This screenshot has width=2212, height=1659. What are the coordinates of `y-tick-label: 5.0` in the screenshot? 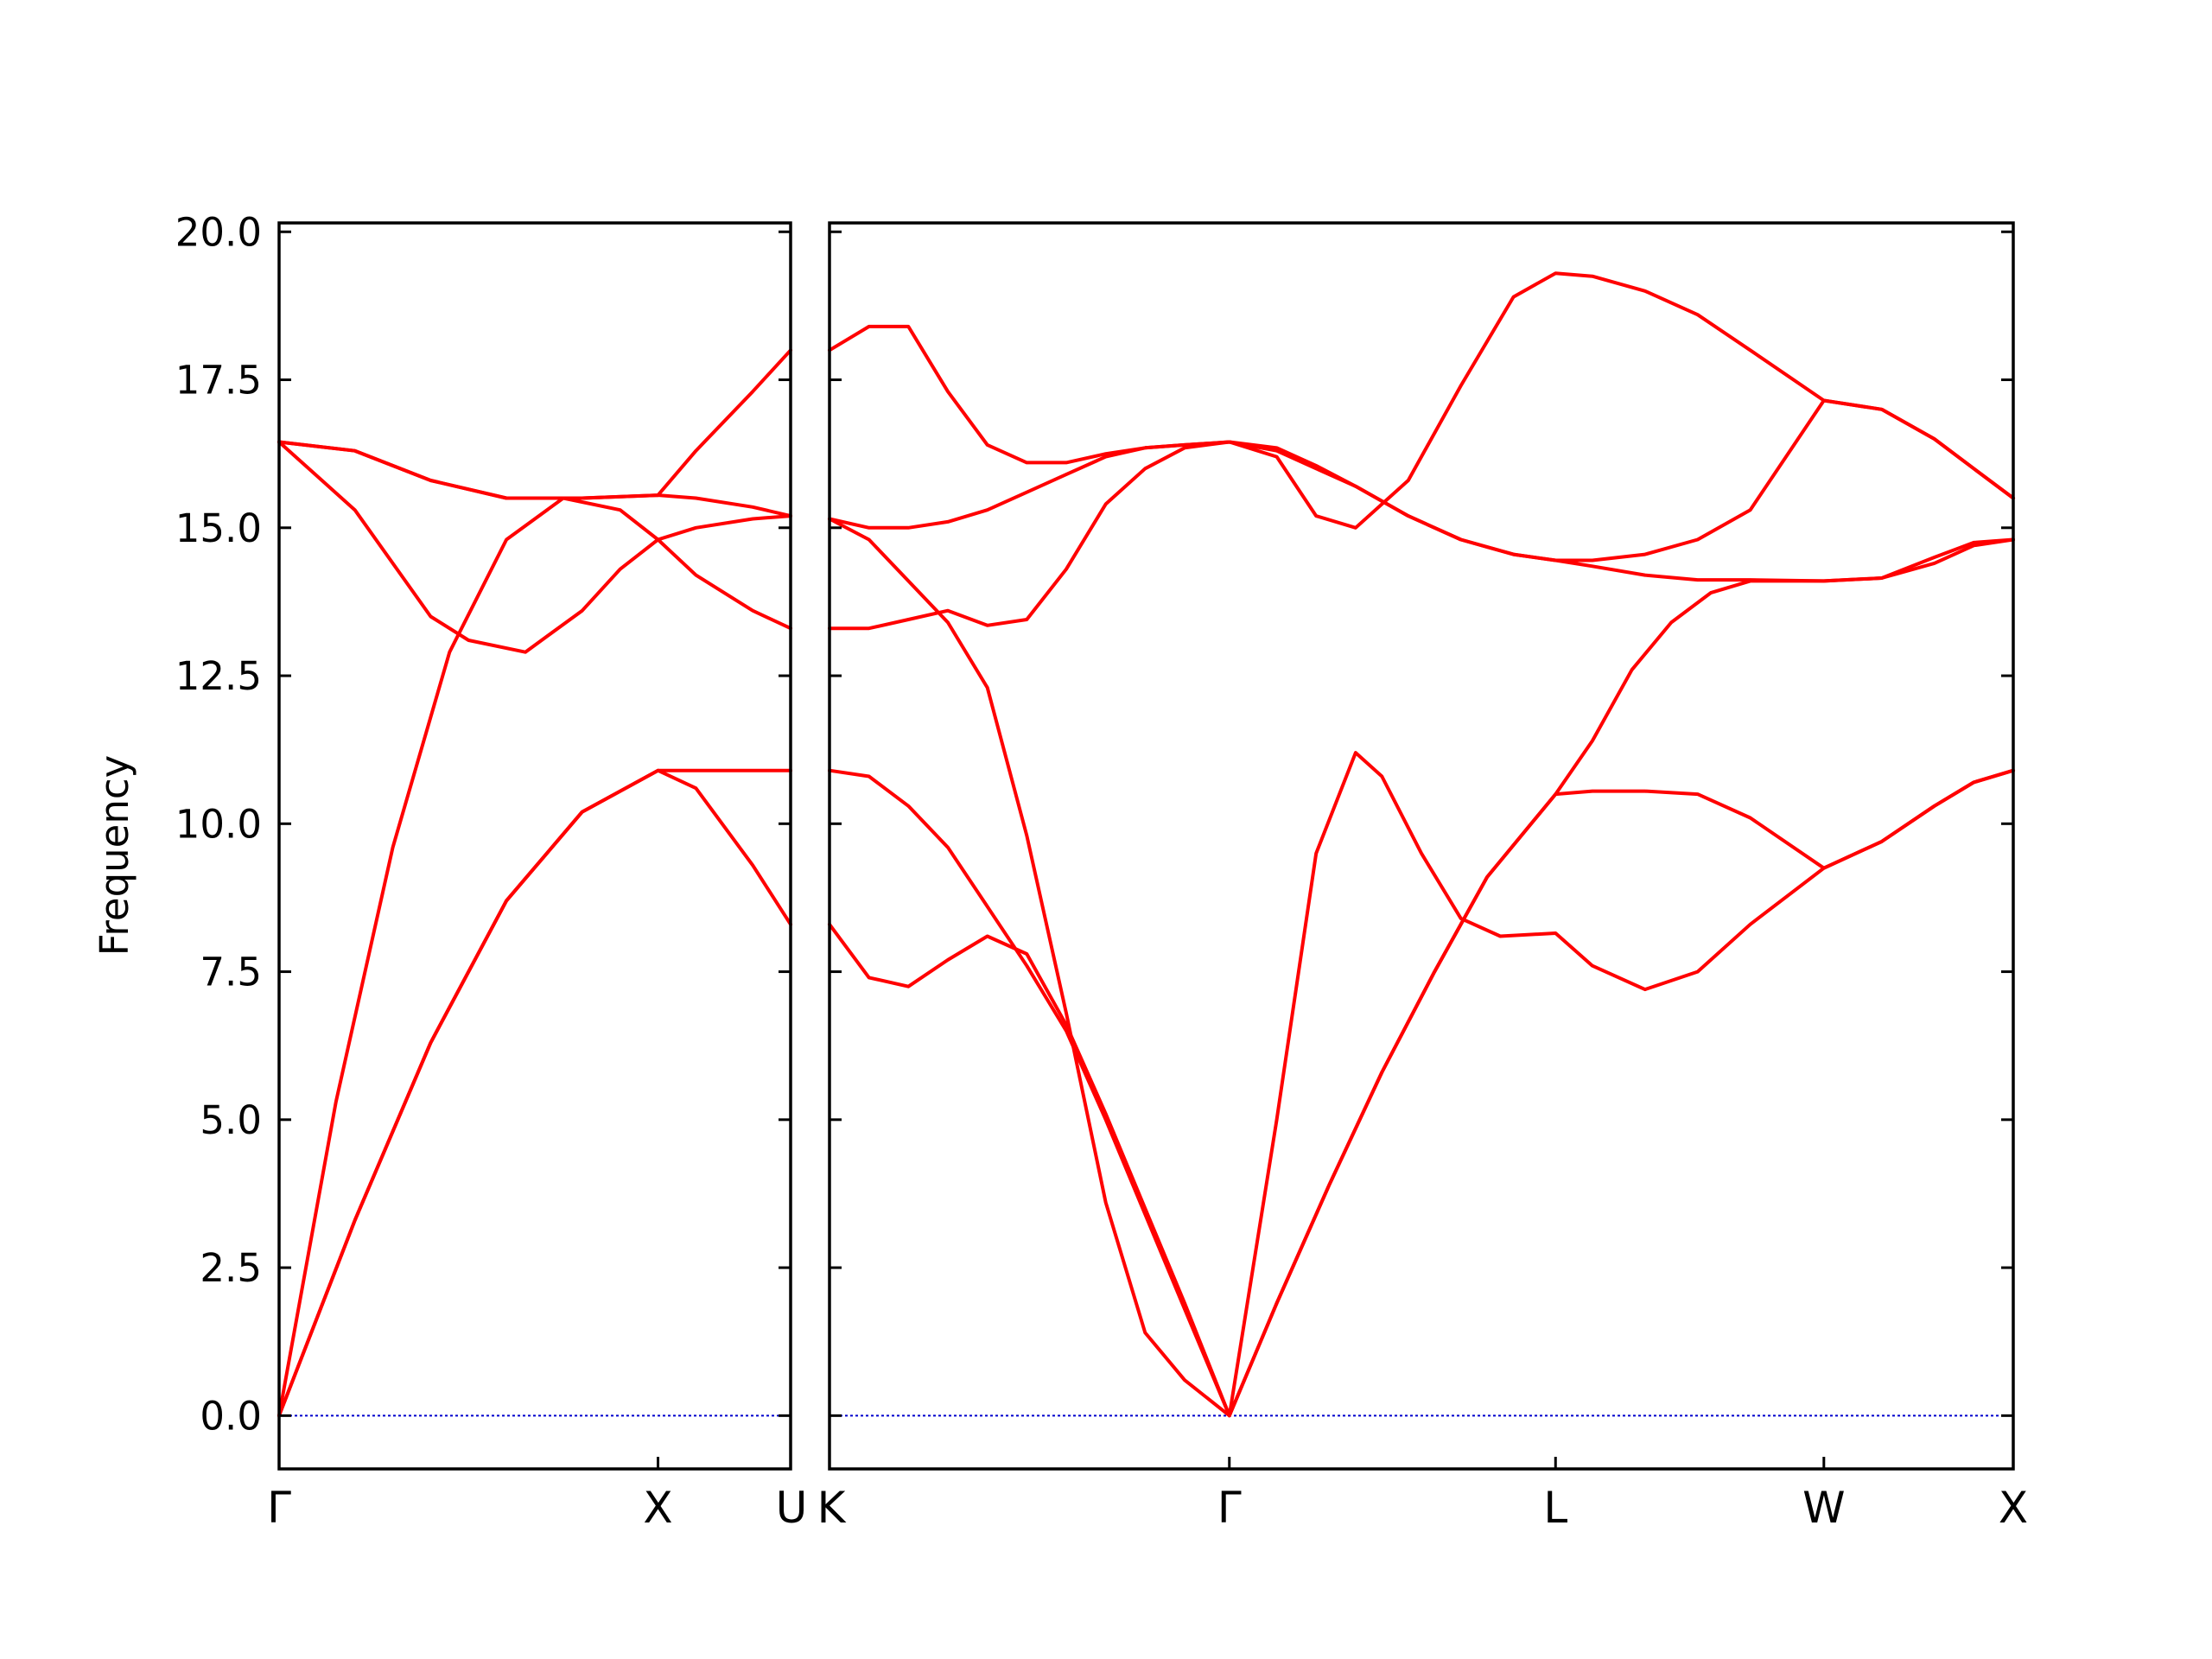 It's located at (231, 1120).